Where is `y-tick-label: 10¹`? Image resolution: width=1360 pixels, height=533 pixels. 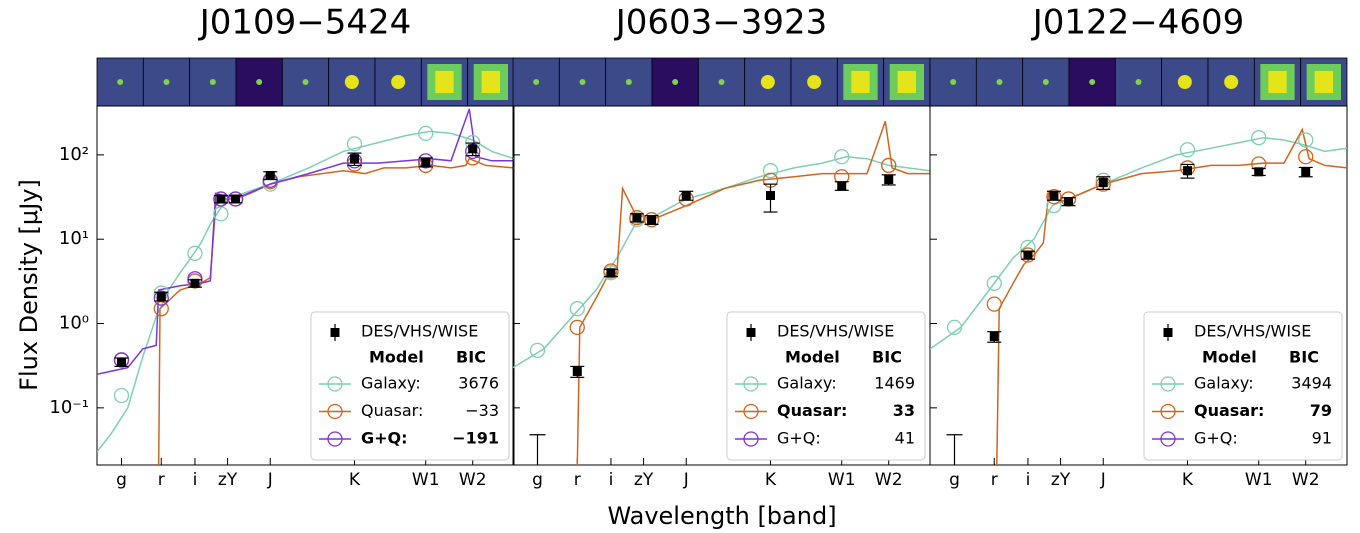 y-tick-label: 10¹ is located at coordinates (74, 238).